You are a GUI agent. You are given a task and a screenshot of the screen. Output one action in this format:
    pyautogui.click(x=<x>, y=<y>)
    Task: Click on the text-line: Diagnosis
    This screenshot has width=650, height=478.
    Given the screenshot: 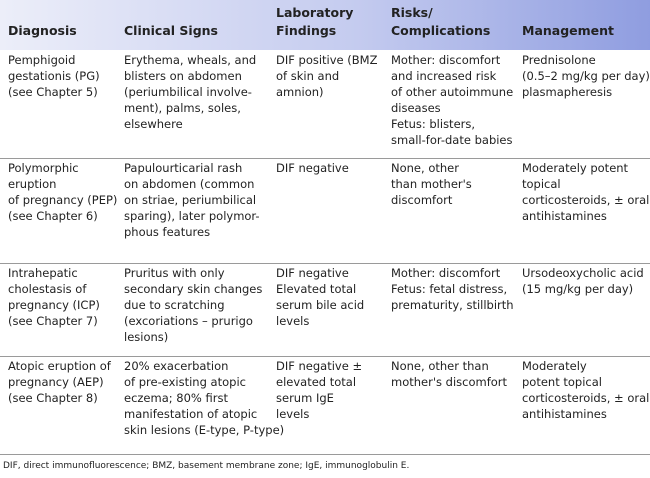 What is the action you would take?
    pyautogui.click(x=42, y=30)
    